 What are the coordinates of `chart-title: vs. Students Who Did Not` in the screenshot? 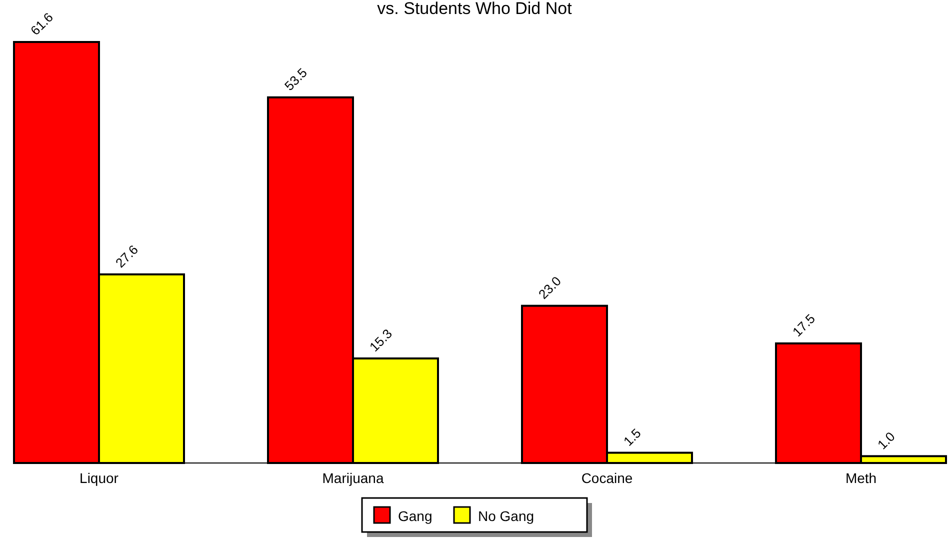 It's located at (474, 9).